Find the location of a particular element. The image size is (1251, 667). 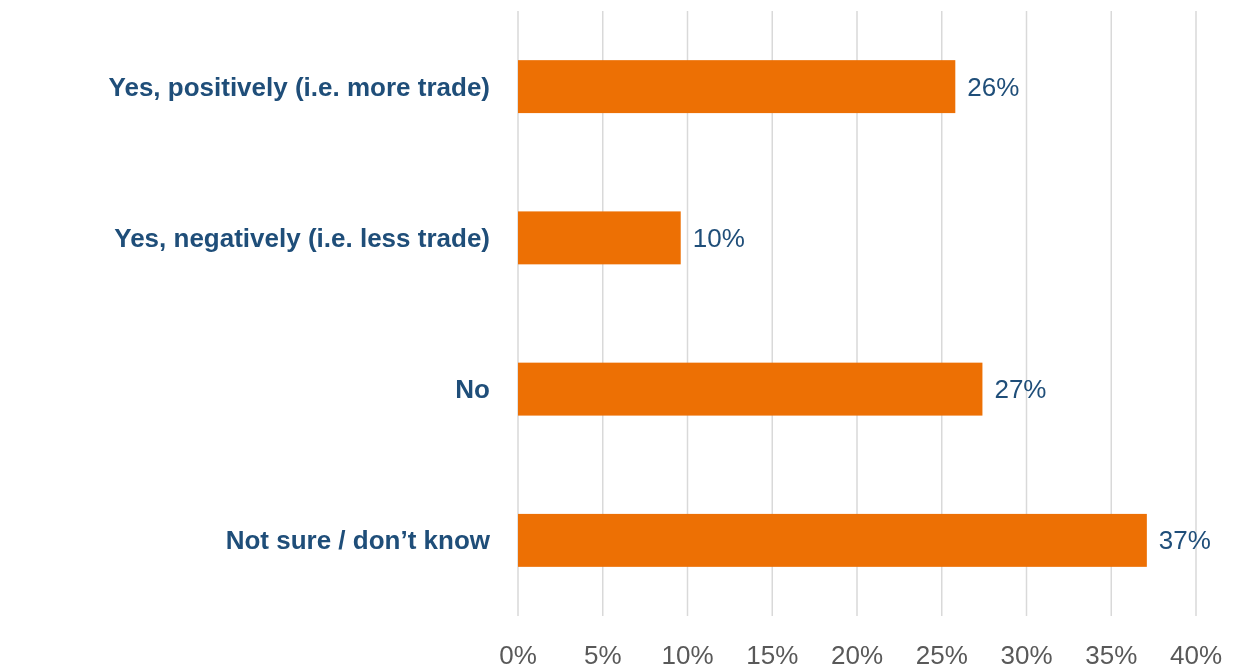

y-tick-label: Not sure / don’t know is located at coordinates (358, 540).